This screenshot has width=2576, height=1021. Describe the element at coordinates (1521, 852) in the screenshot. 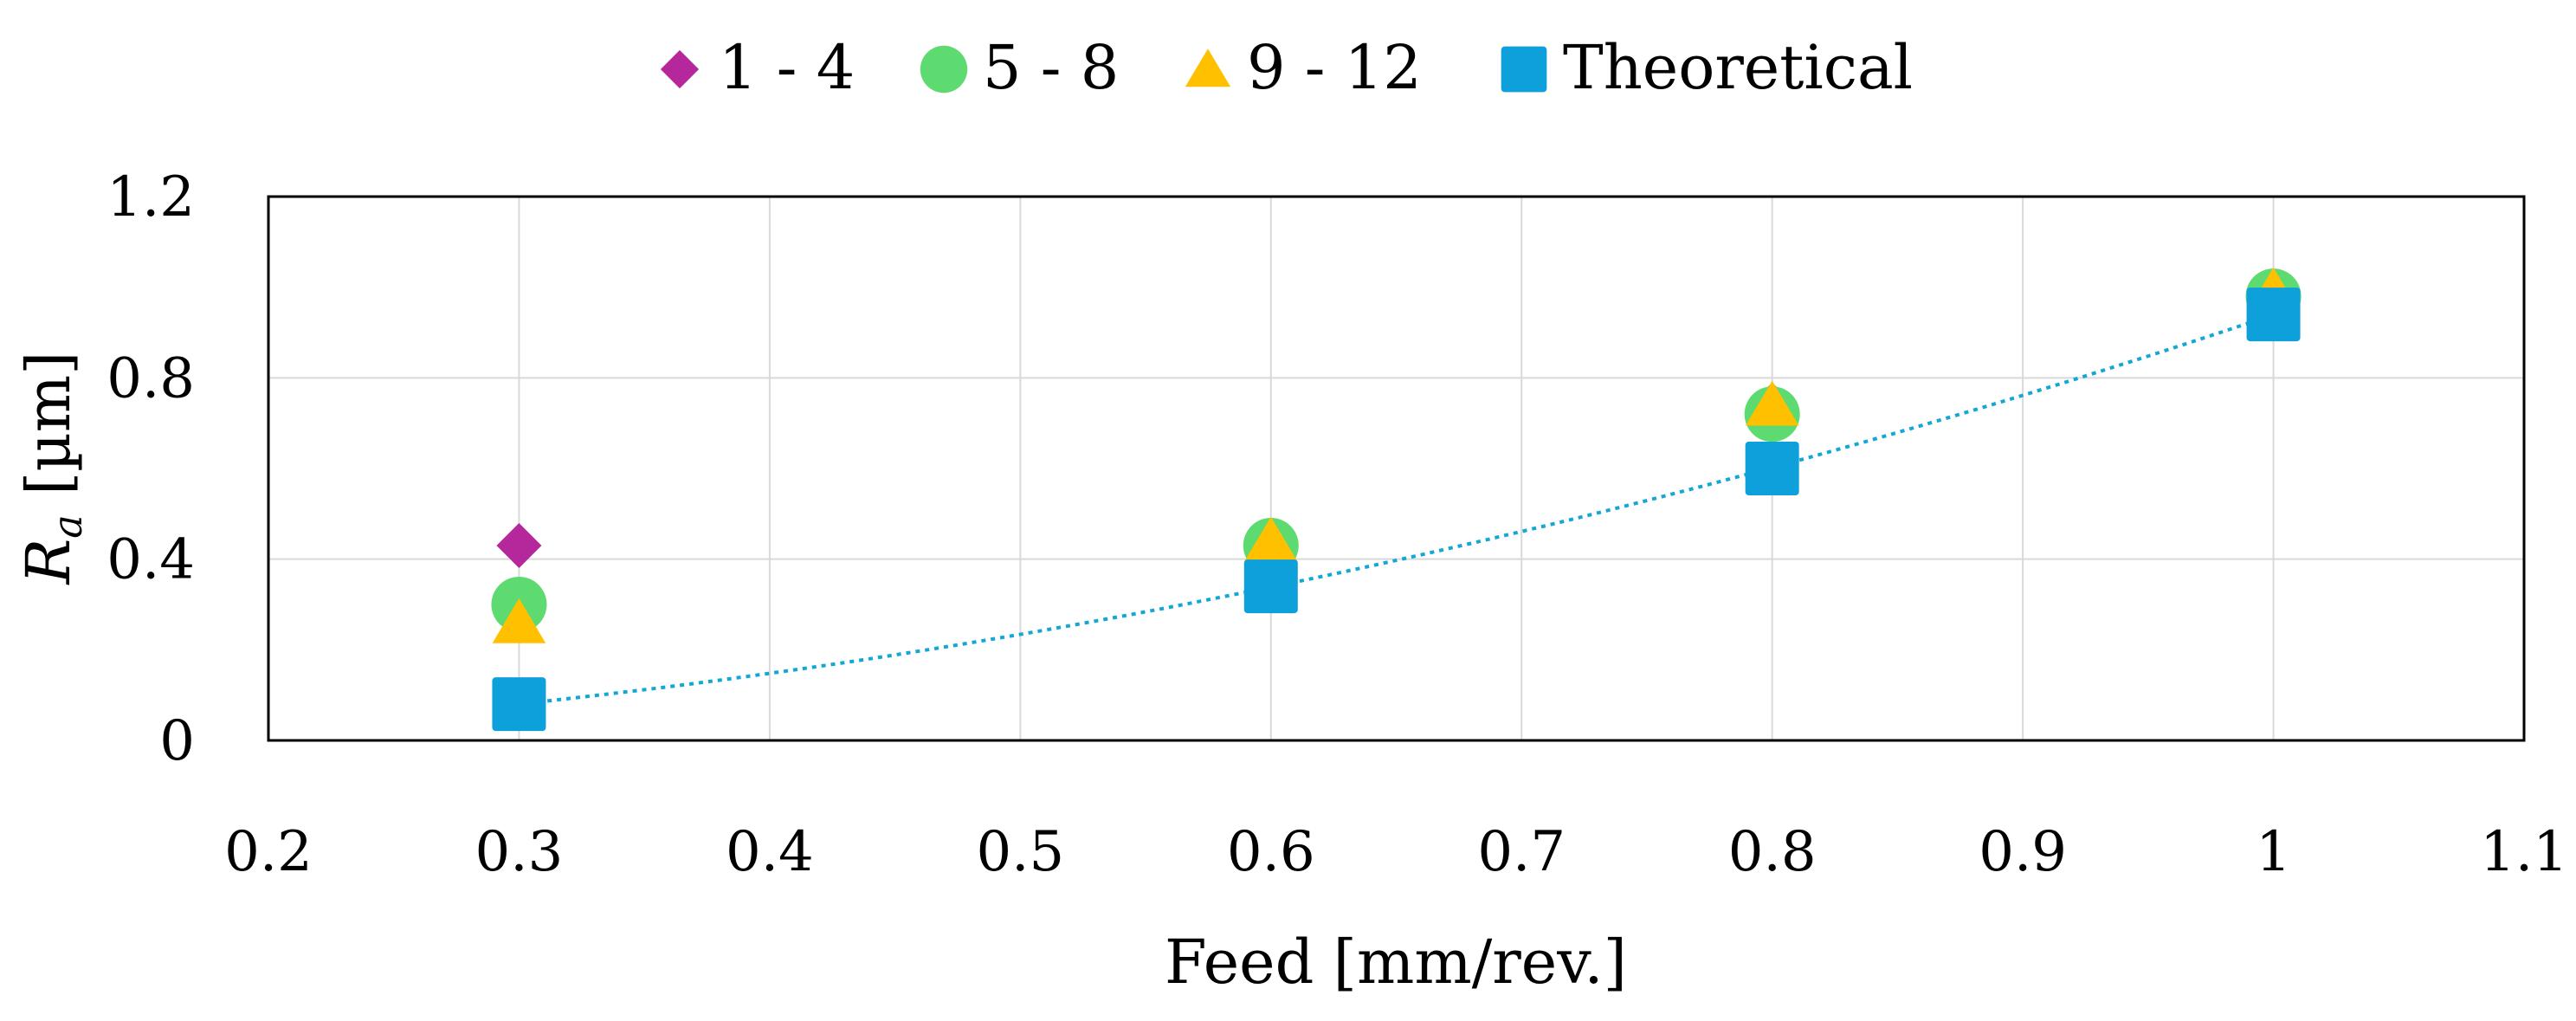

I see `x-tick-label: 0.7` at that location.